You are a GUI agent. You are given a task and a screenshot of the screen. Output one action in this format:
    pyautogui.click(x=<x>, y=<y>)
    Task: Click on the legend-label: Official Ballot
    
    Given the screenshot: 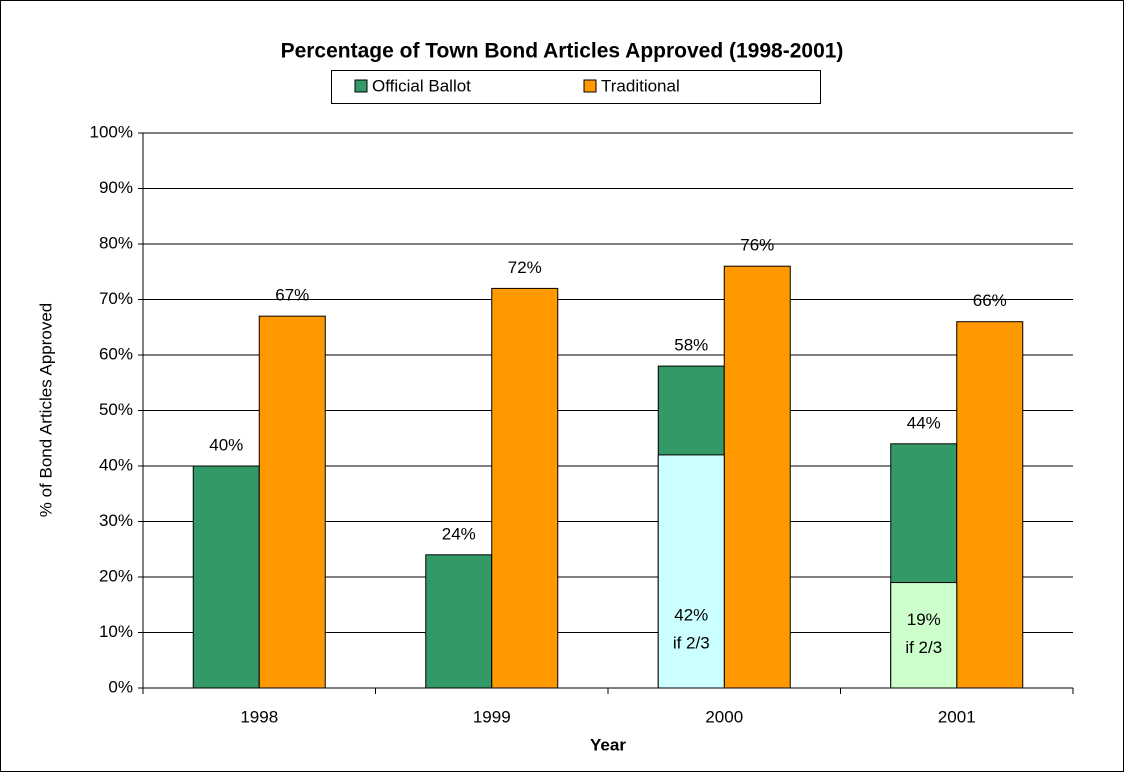 What is the action you would take?
    pyautogui.click(x=421, y=85)
    